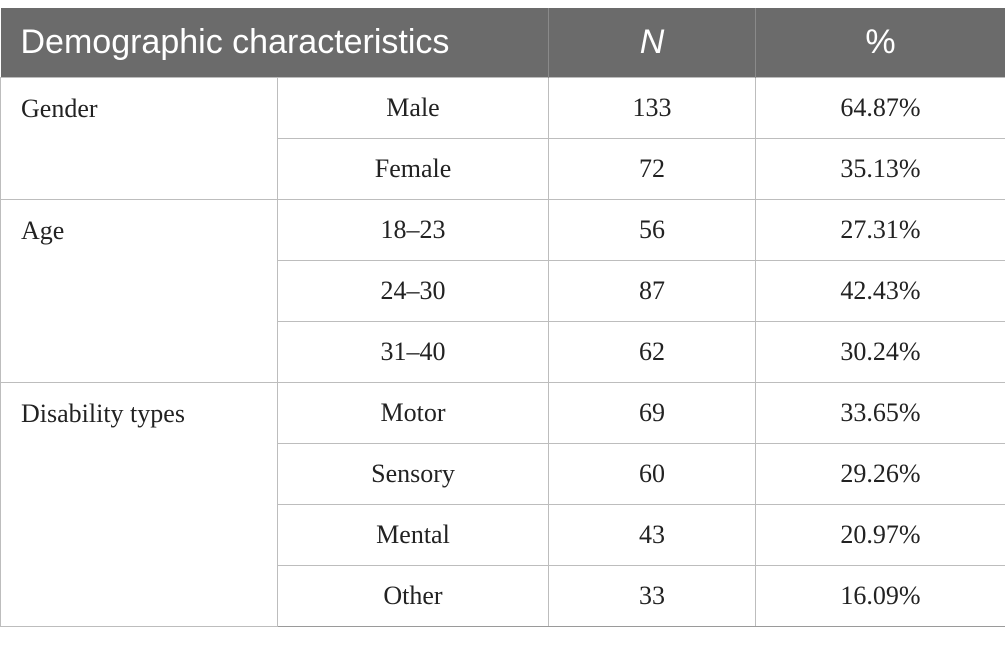  Describe the element at coordinates (413, 230) in the screenshot. I see `category-cell: 18–23` at that location.